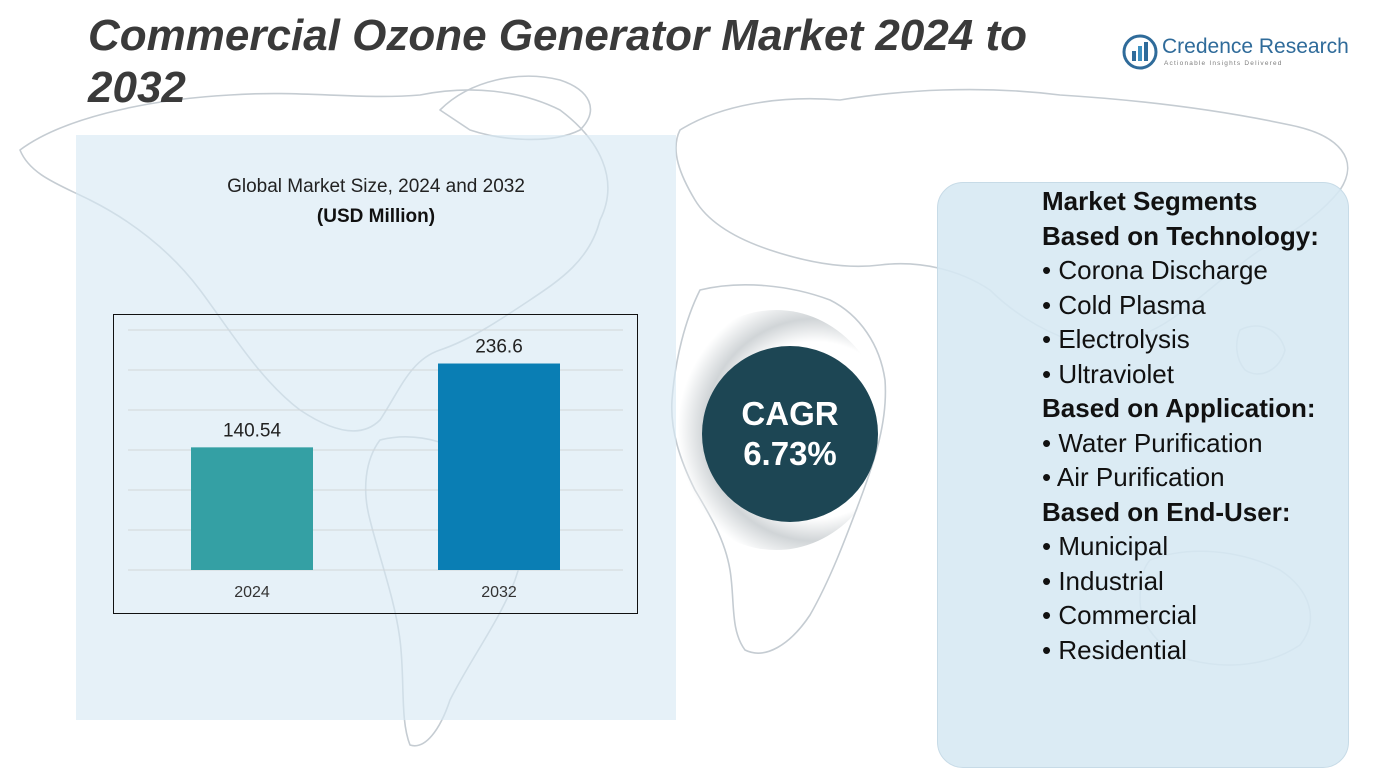  I want to click on segment-item-label: Ultraviolet, so click(1116, 373).